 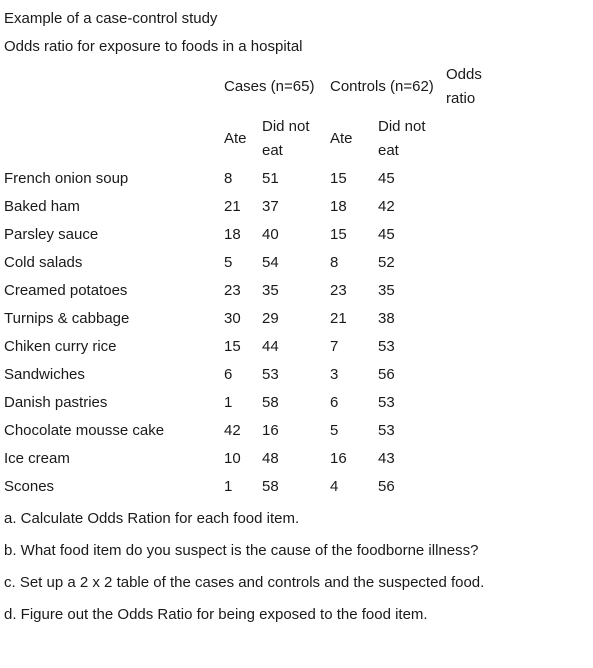 What do you see at coordinates (66, 290) in the screenshot?
I see `food-name: Creamed potatoes` at bounding box center [66, 290].